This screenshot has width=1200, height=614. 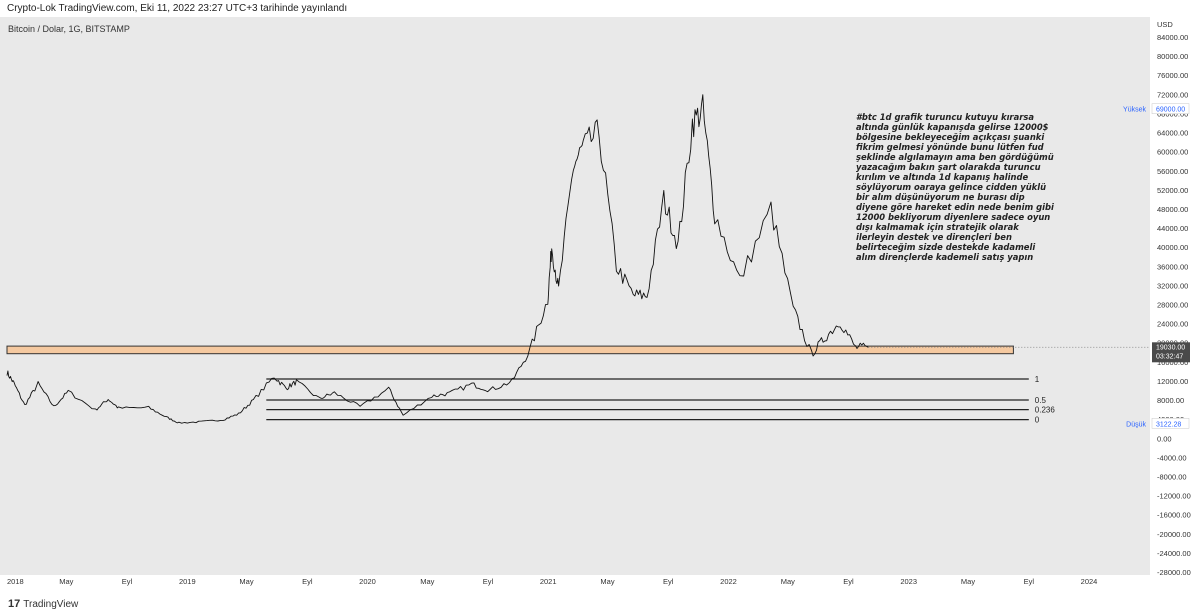 I want to click on time-axis-background, so click(x=575, y=584).